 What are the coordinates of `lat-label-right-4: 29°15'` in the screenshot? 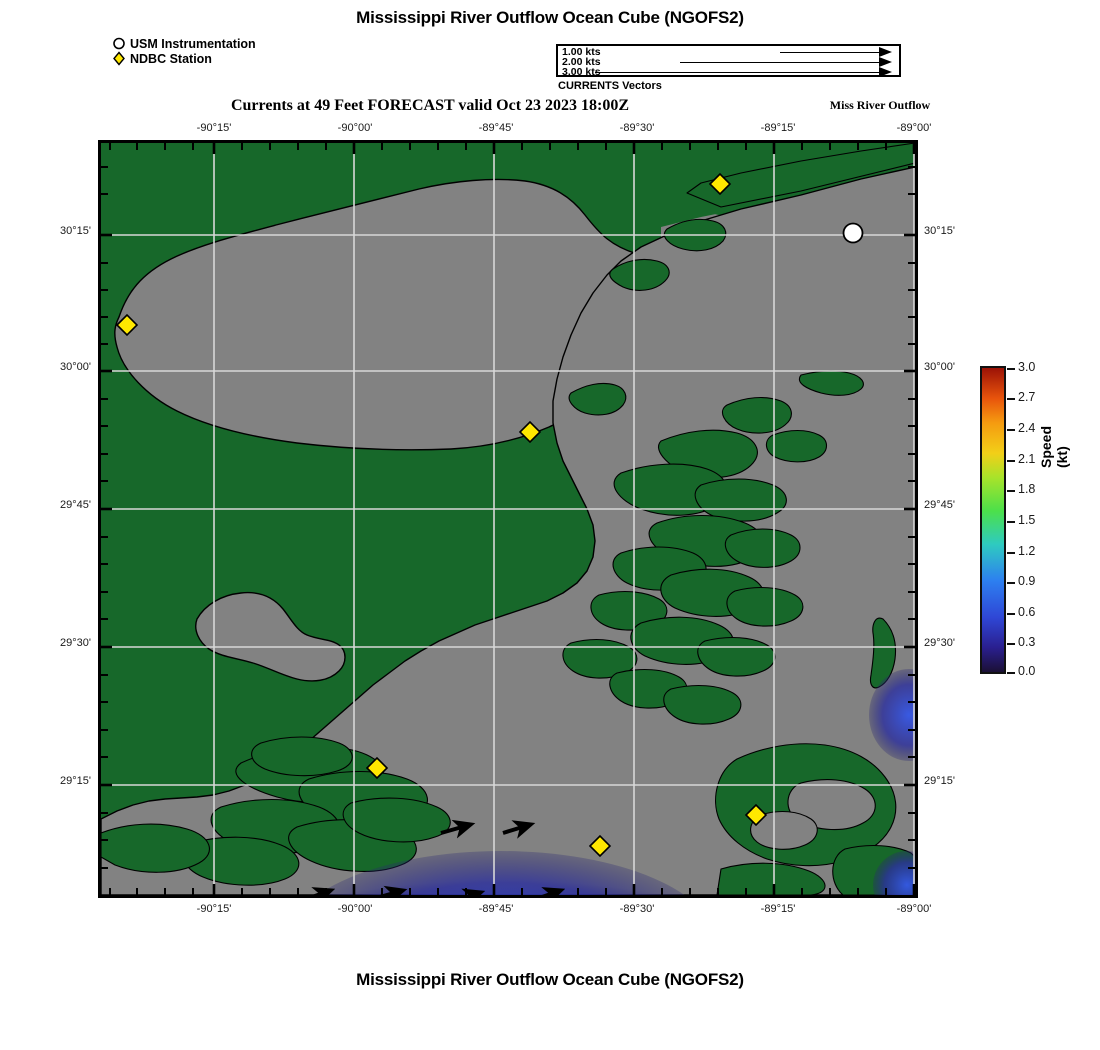 It's located at (939, 781).